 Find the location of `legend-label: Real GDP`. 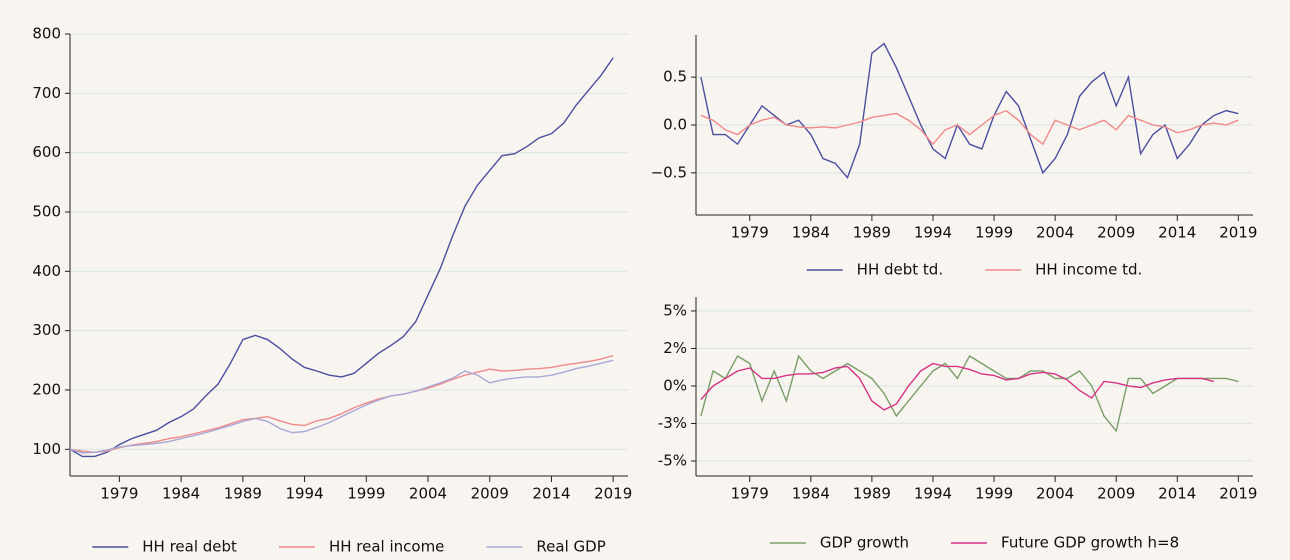

legend-label: Real GDP is located at coordinates (570, 547).